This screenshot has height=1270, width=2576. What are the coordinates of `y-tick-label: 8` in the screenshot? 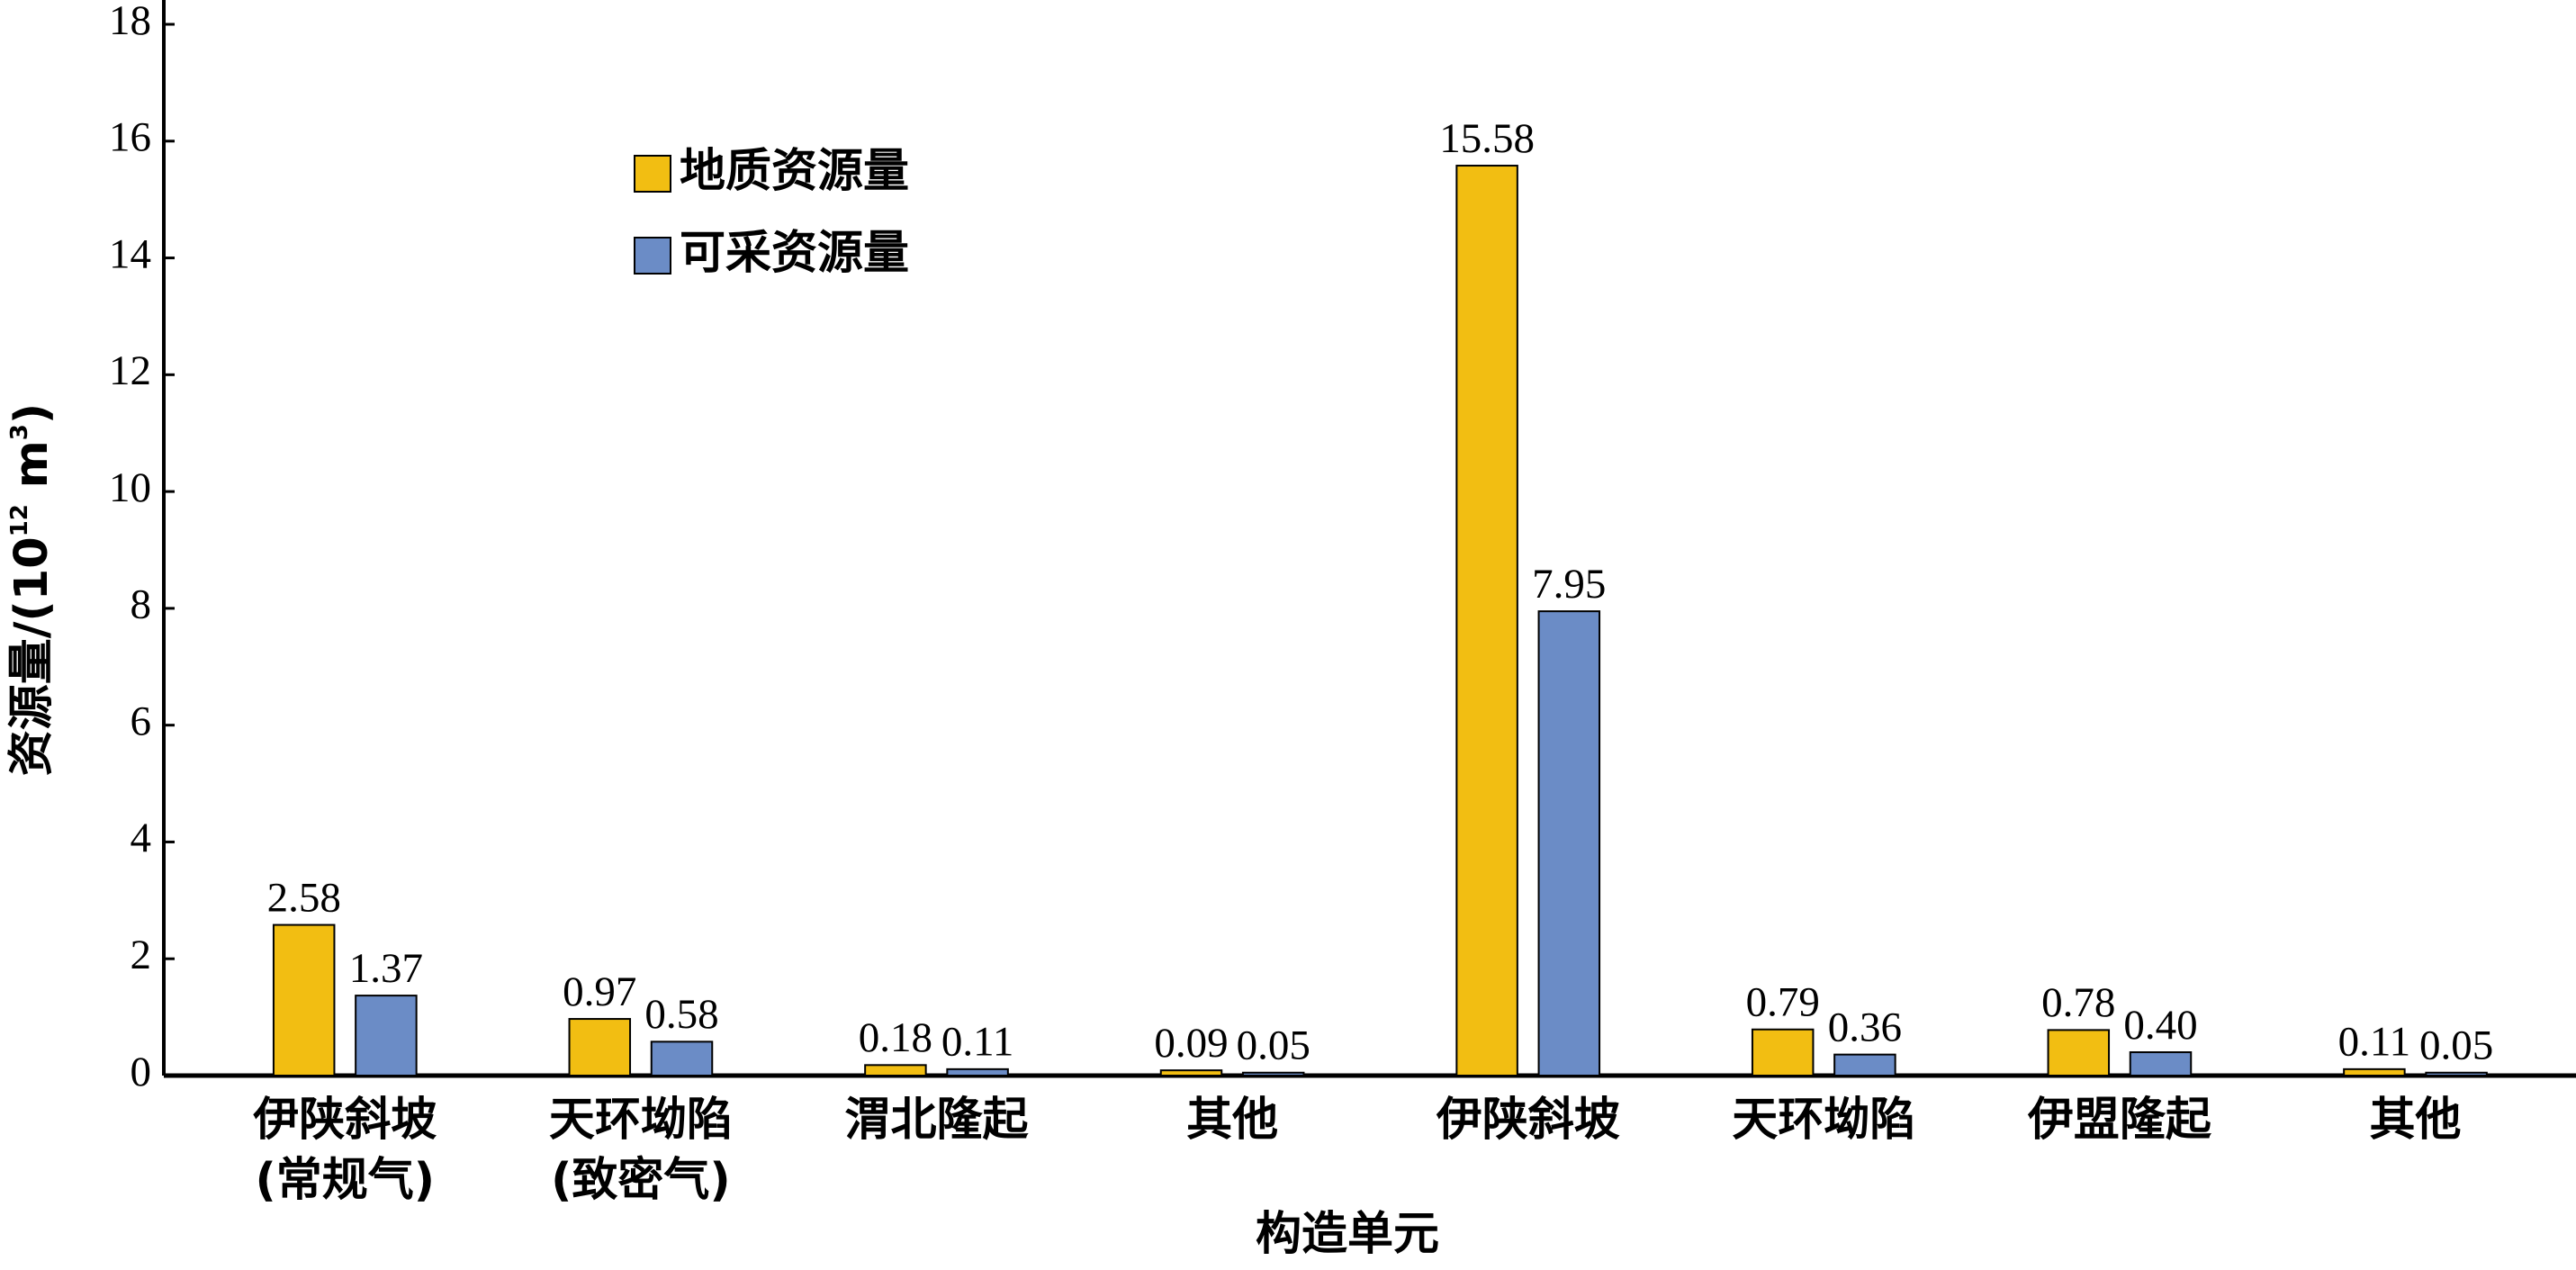 It's located at (141, 604).